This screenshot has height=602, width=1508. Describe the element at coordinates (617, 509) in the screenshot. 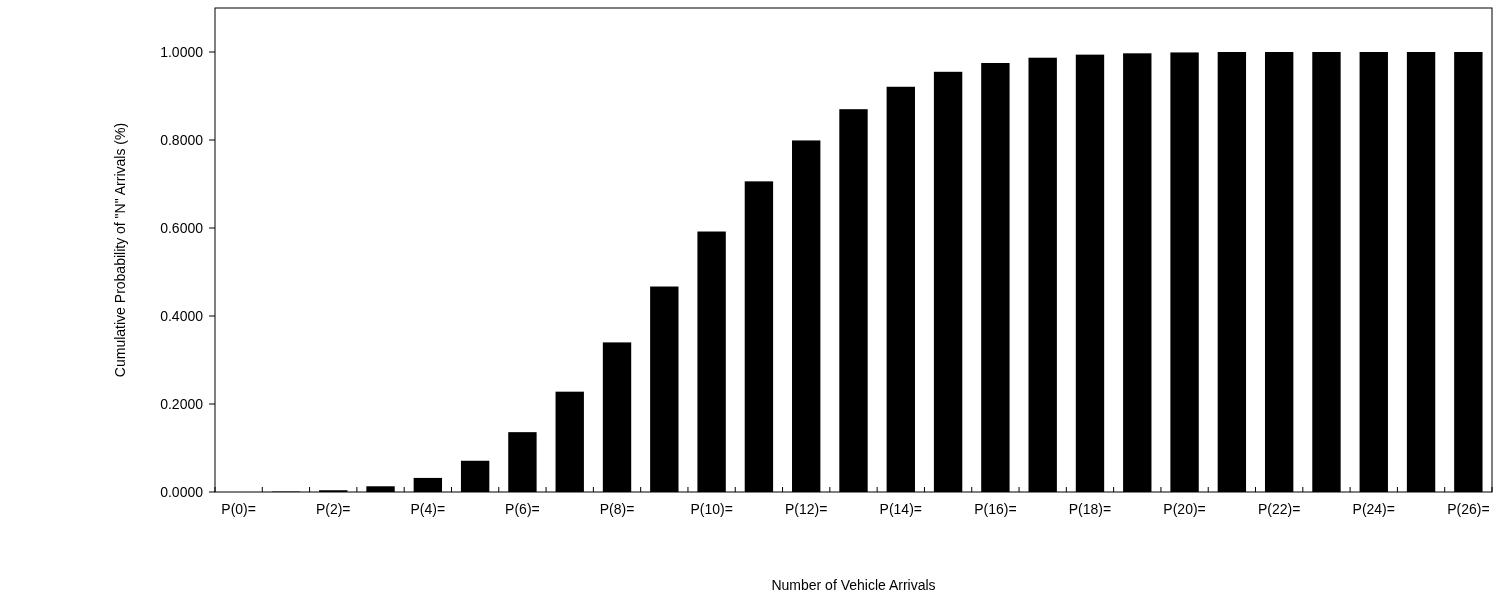

I see `x-tick-label: P(8)=` at that location.